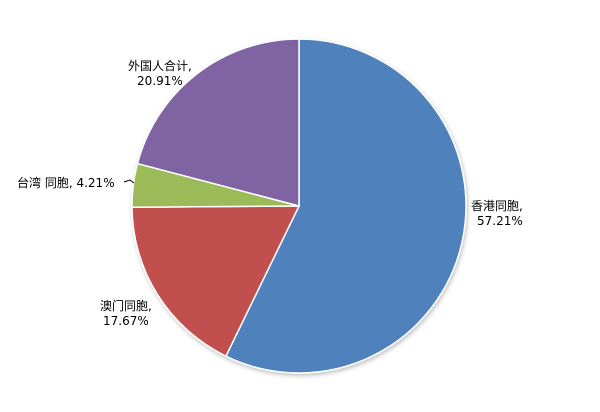  I want to click on label-macau: 澳门同胞, 17.67%, so click(126, 314).